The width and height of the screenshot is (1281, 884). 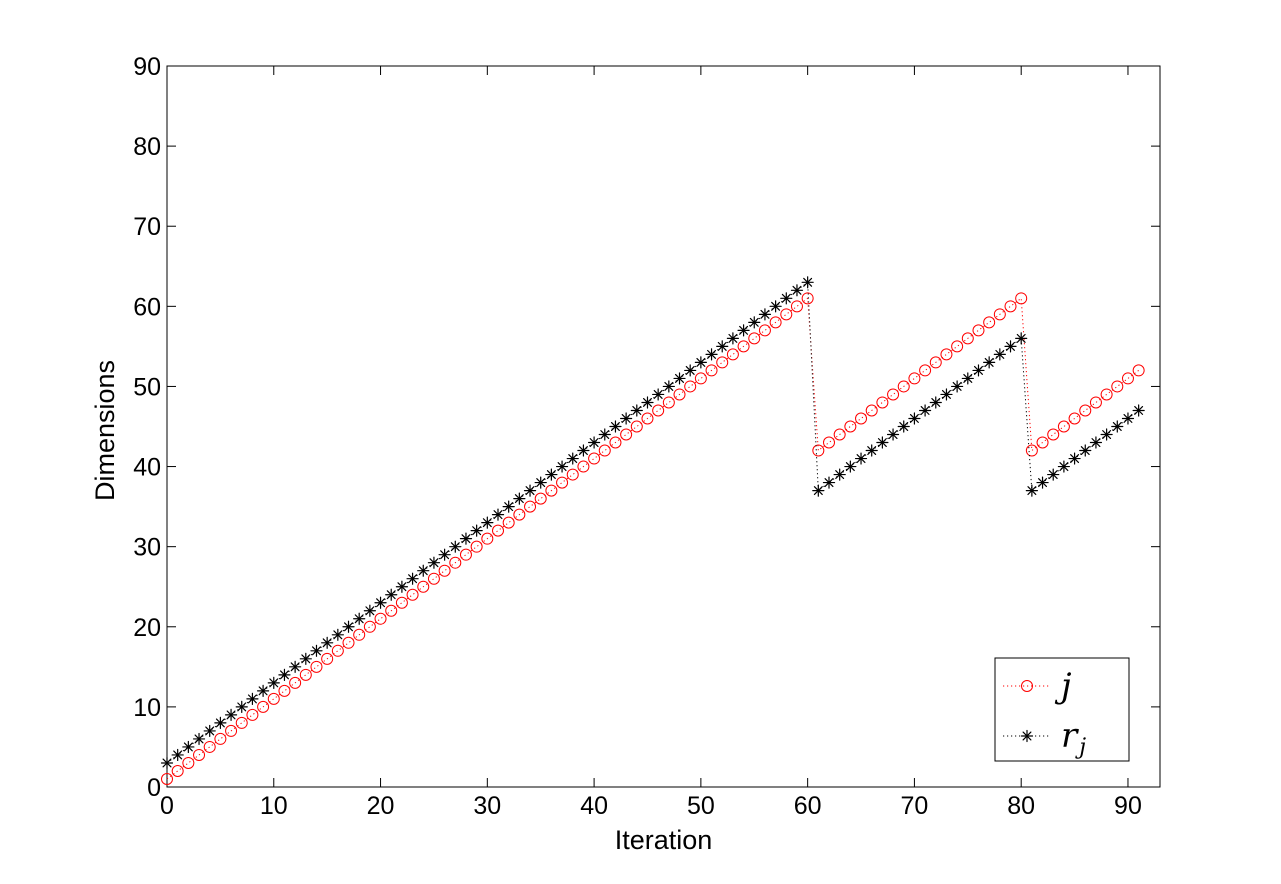 What do you see at coordinates (594, 806) in the screenshot?
I see `x-tick-label: 40` at bounding box center [594, 806].